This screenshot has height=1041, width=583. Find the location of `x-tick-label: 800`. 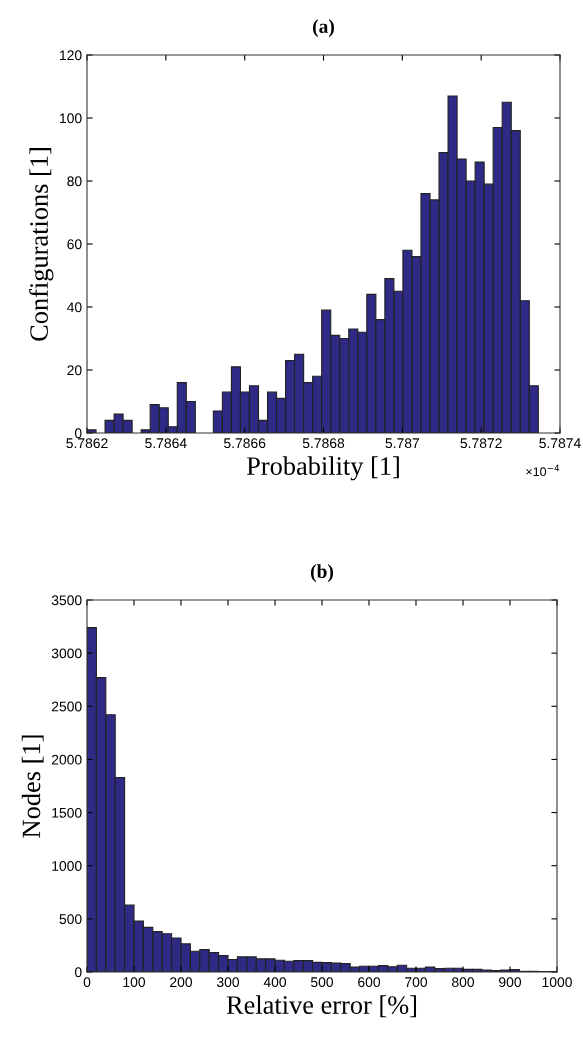

x-tick-label: 800 is located at coordinates (463, 982).